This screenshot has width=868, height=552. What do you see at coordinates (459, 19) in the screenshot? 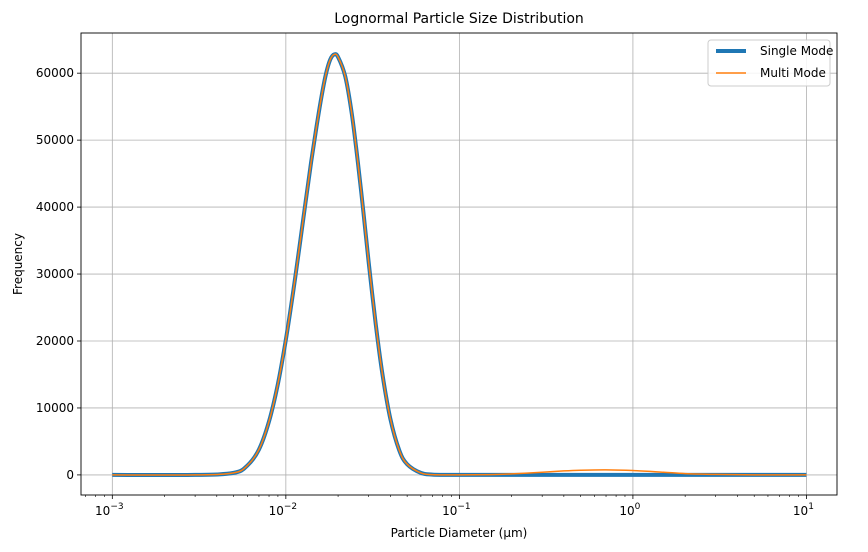
I see `chart-title: Lognormal Particle Size Distribution` at bounding box center [459, 19].